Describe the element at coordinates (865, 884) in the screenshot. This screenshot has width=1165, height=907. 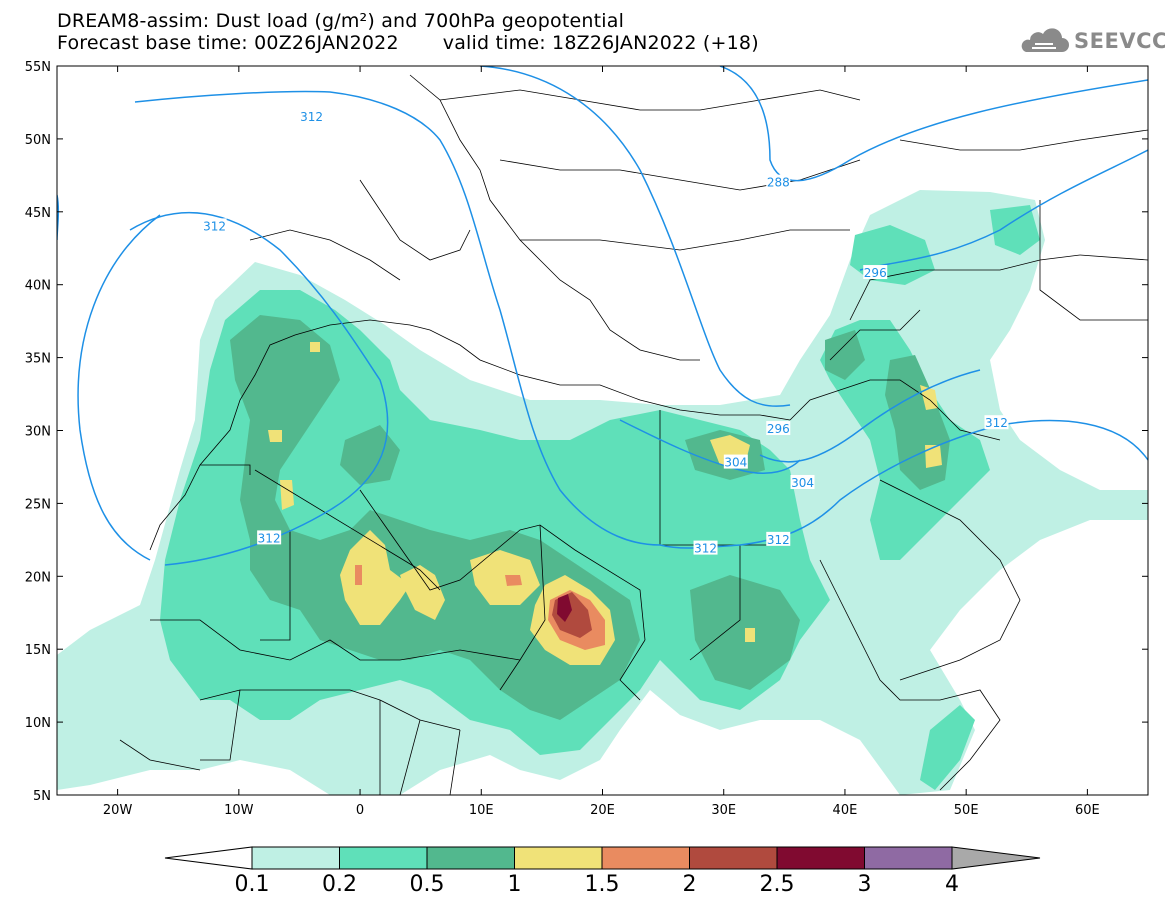
I see `colorbar-label: 3` at that location.